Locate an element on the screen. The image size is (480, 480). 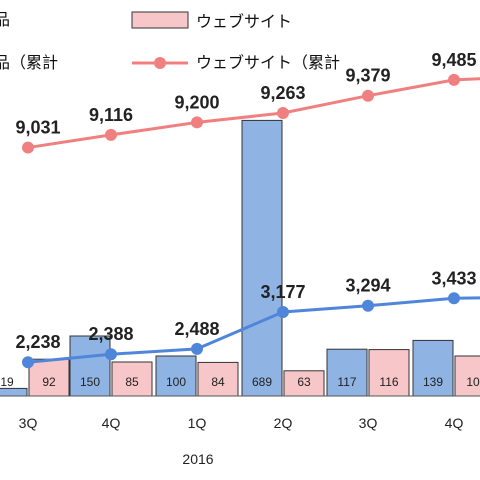
line-1-label-3: 3,177 is located at coordinates (282, 292).